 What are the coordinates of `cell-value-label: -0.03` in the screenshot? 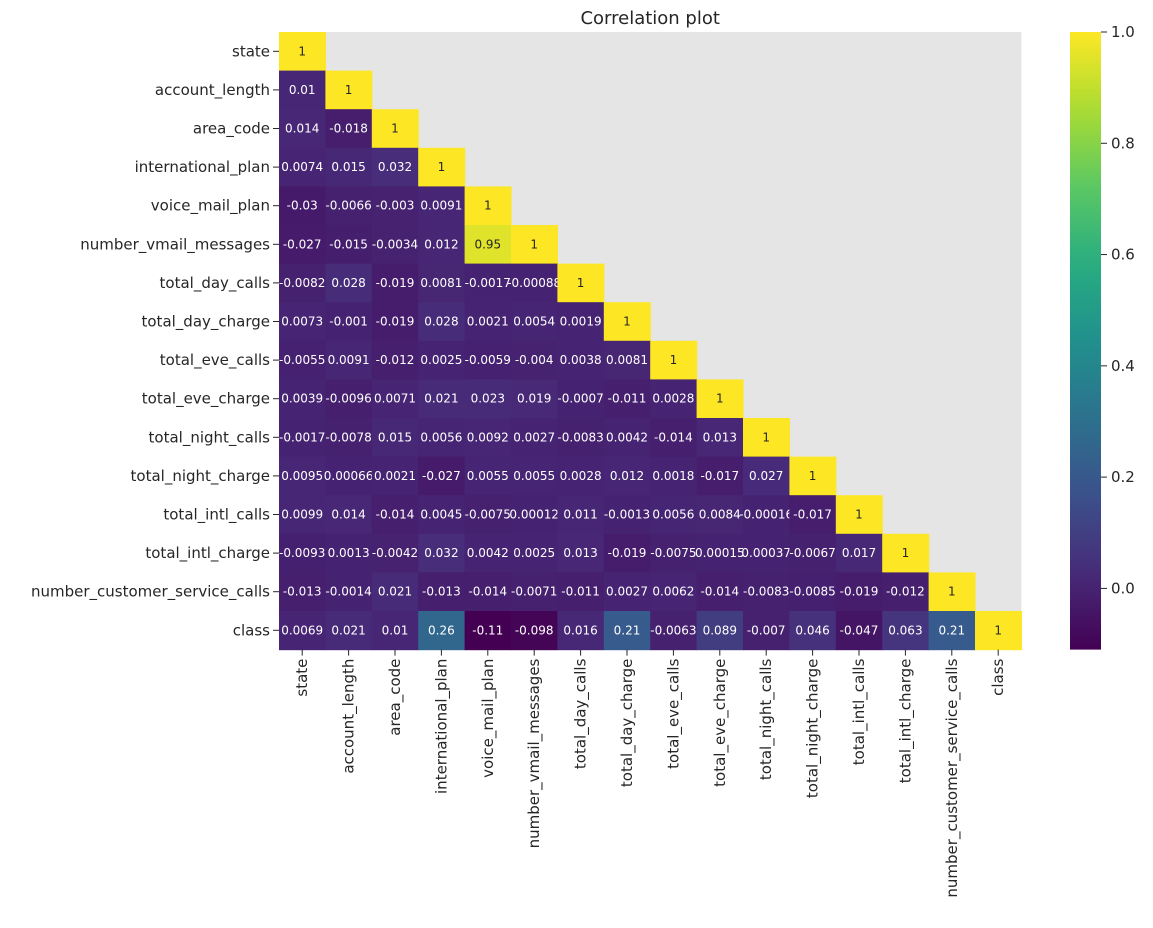 It's located at (302, 206).